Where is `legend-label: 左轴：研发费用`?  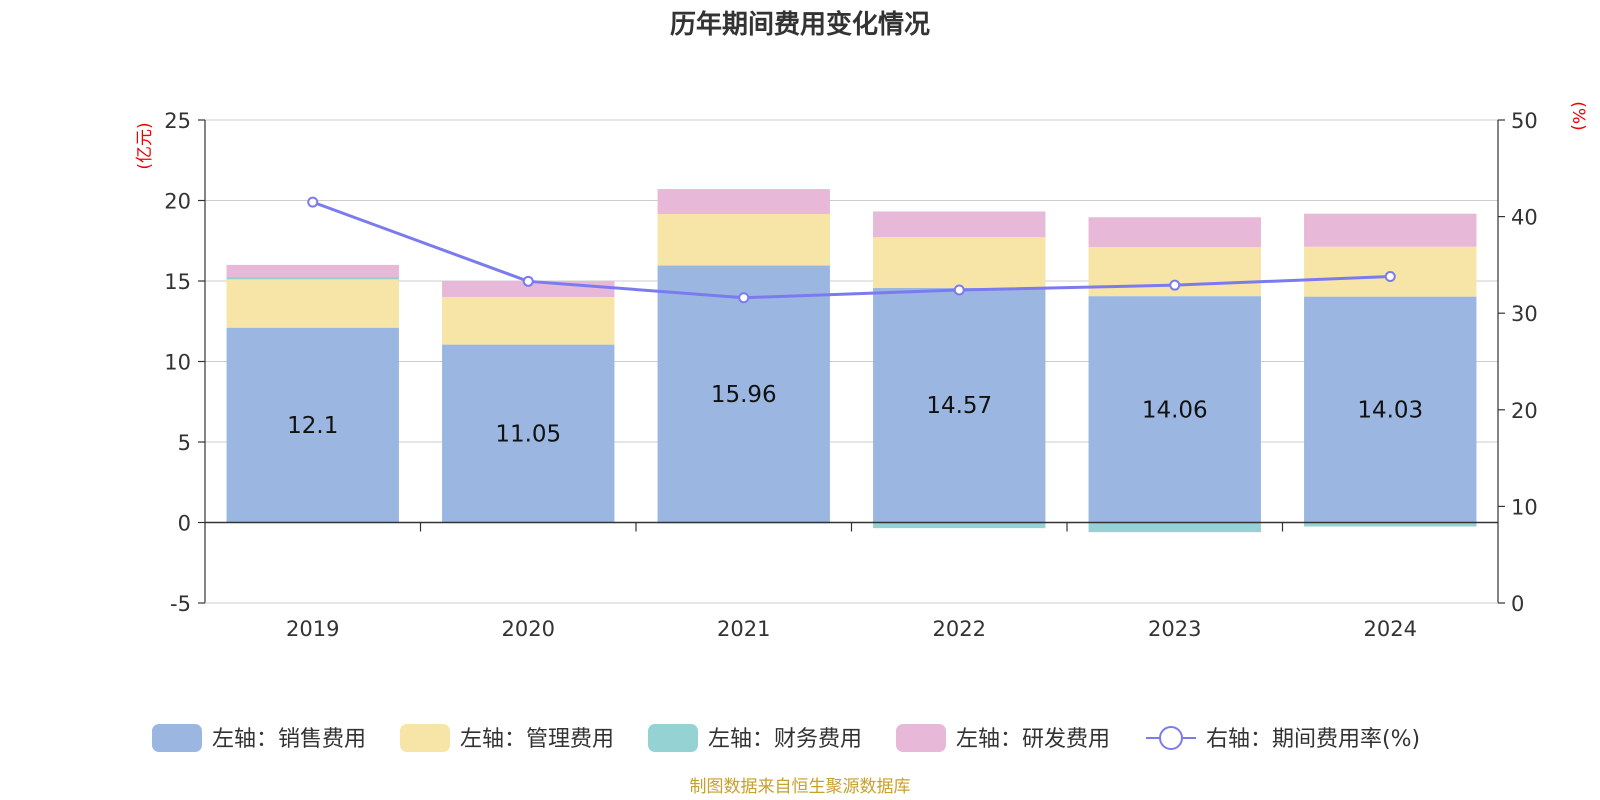
legend-label: 左轴：研发费用 is located at coordinates (1033, 739).